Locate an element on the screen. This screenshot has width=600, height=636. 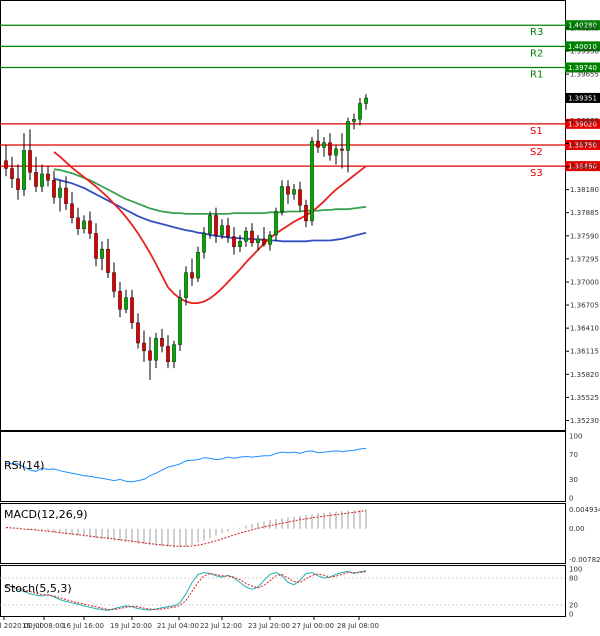
level-tag-s1 is located at coordinates (582, 123).